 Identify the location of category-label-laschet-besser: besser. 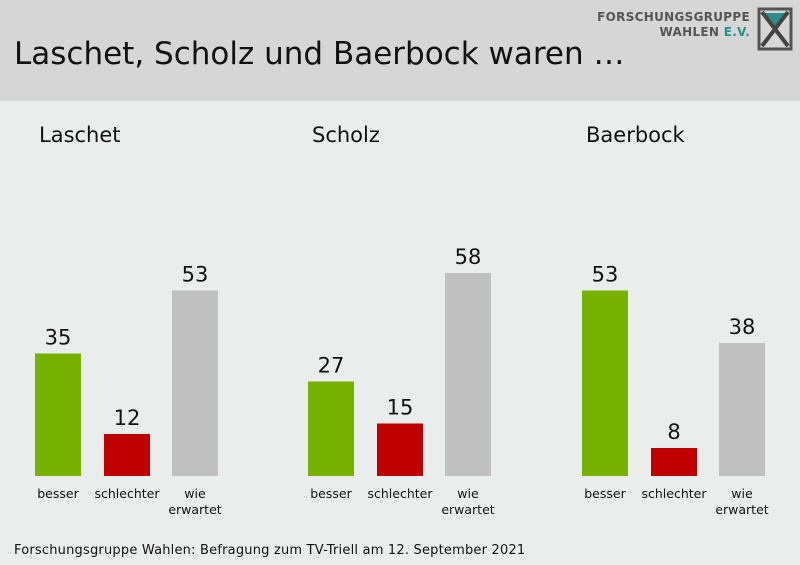
(58, 493).